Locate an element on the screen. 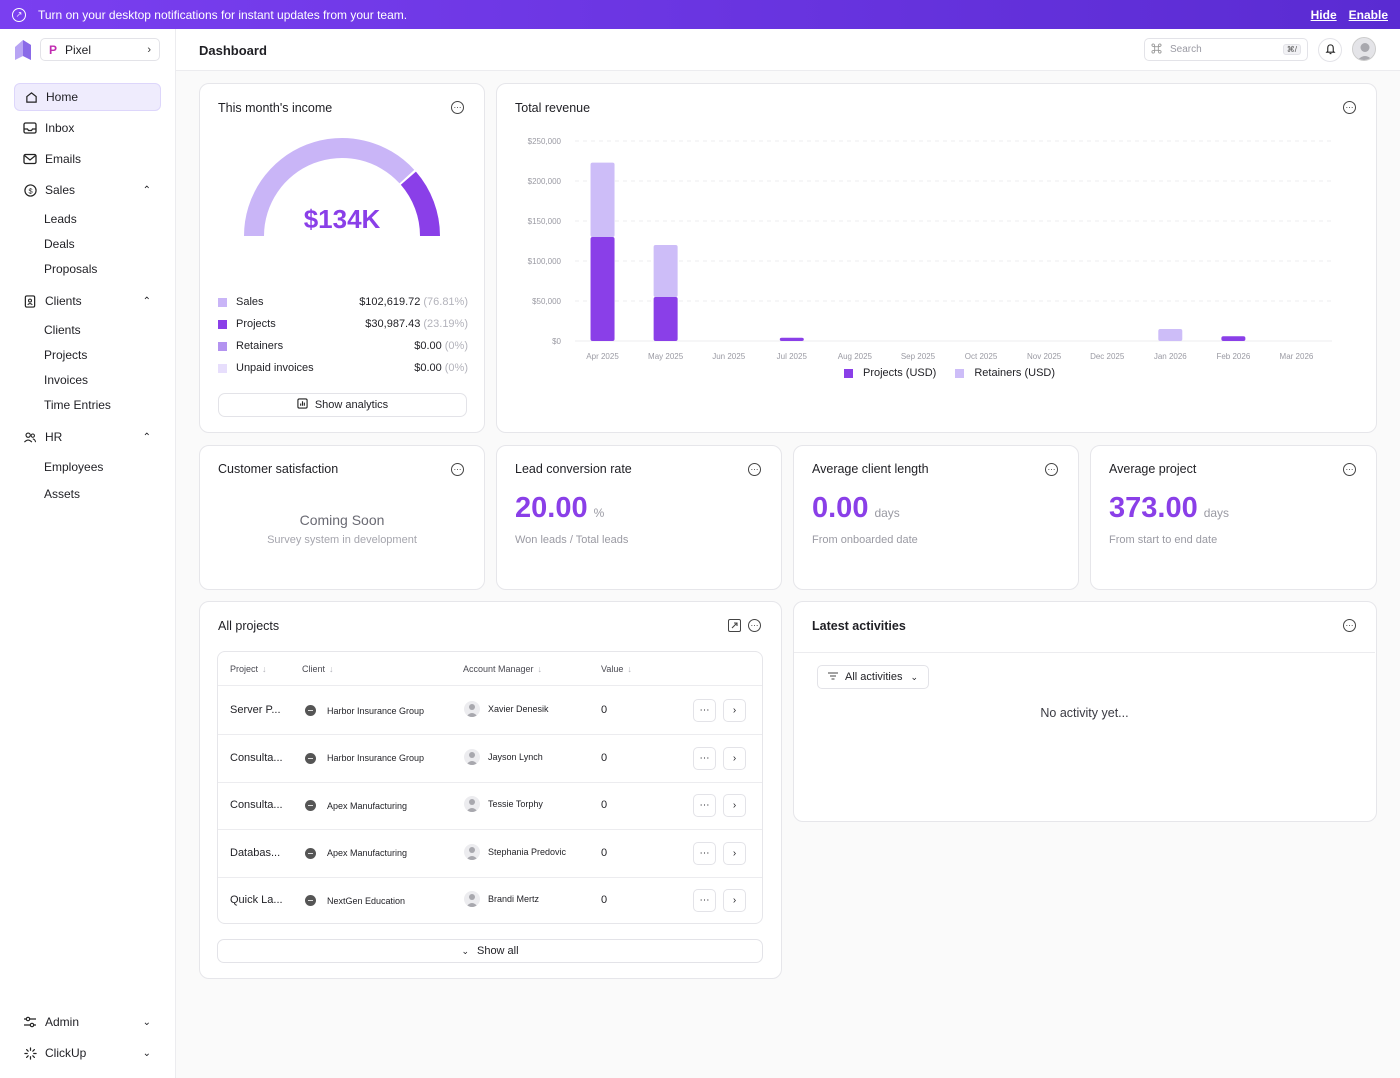 The image size is (1400, 1078). avatar is located at coordinates (472, 899).